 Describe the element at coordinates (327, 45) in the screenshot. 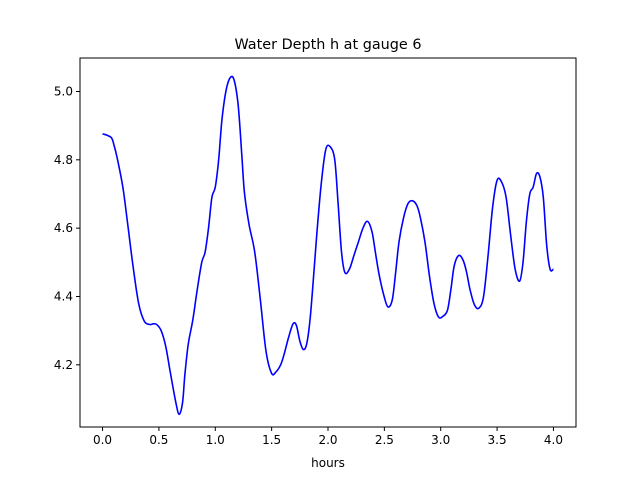

I see `chart-title: Water Depth h at gauge 6` at that location.